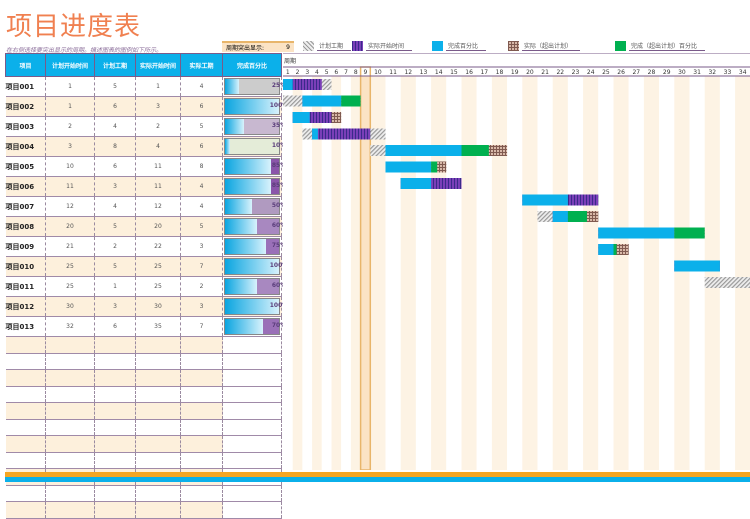 The height and width of the screenshot is (519, 750). Describe the element at coordinates (201, 246) in the screenshot. I see `cell-act_dur: 3` at that location.